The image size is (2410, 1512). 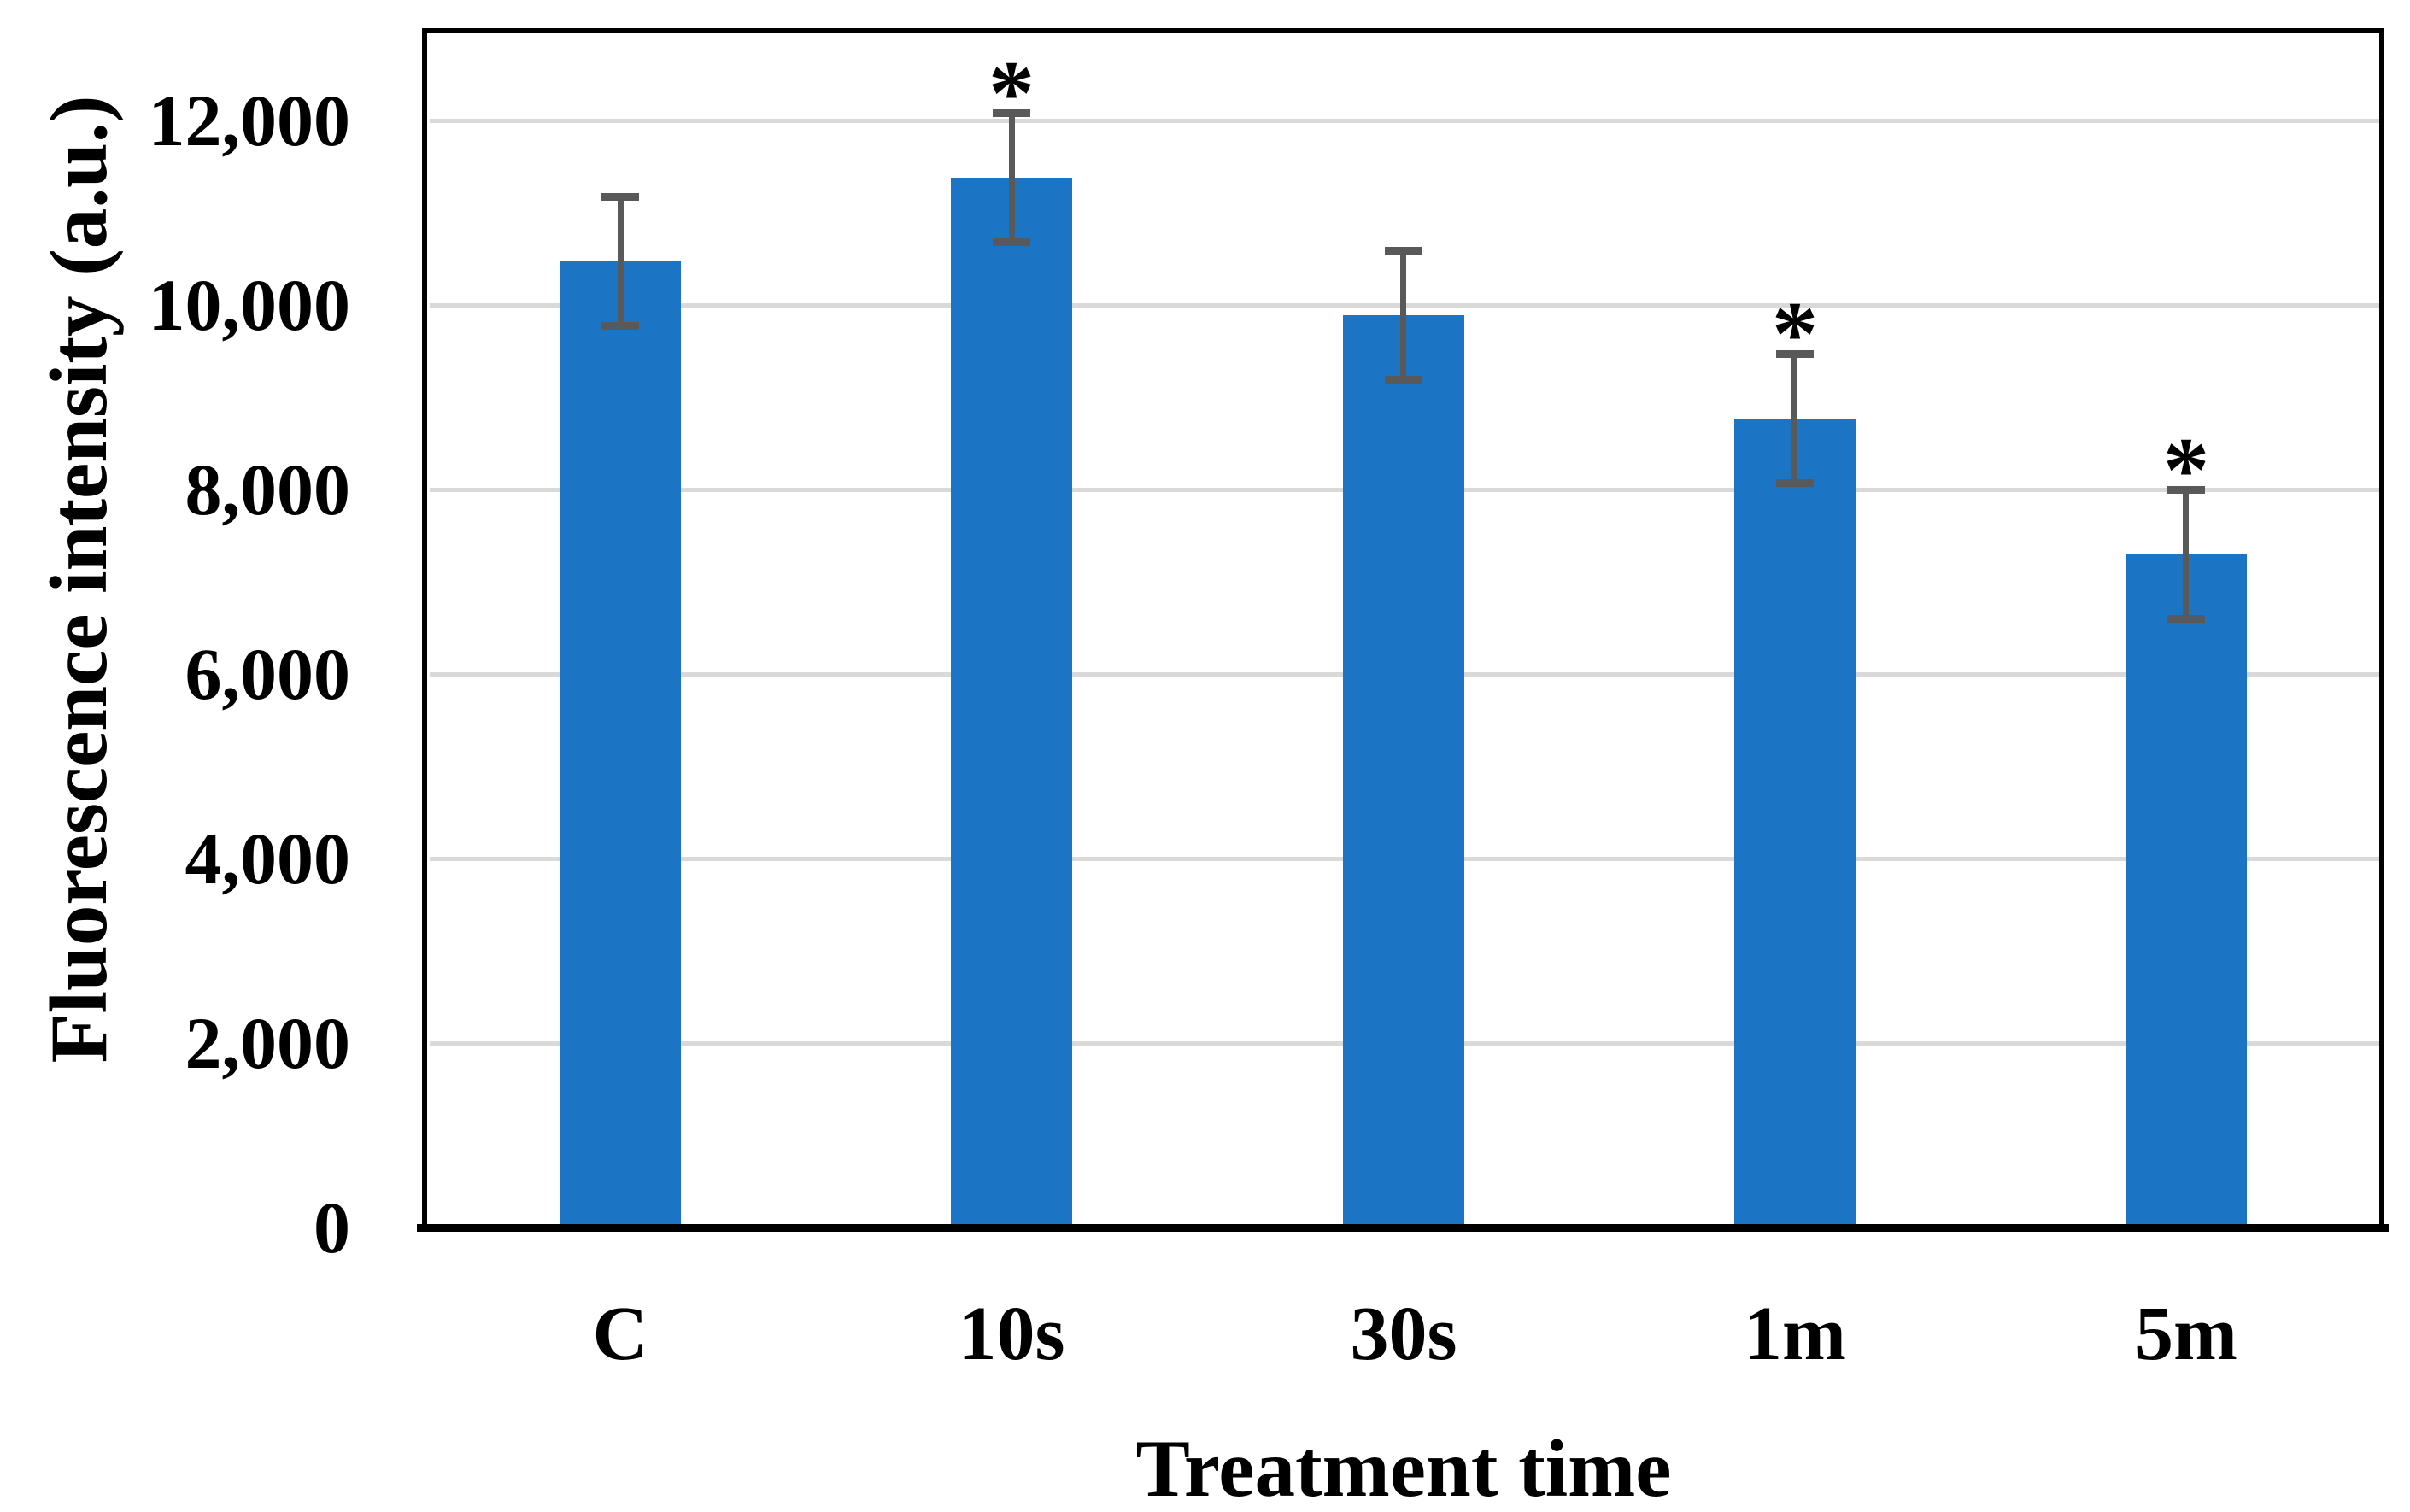 What do you see at coordinates (268, 859) in the screenshot?
I see `y-tick-label-4000: 4,000` at bounding box center [268, 859].